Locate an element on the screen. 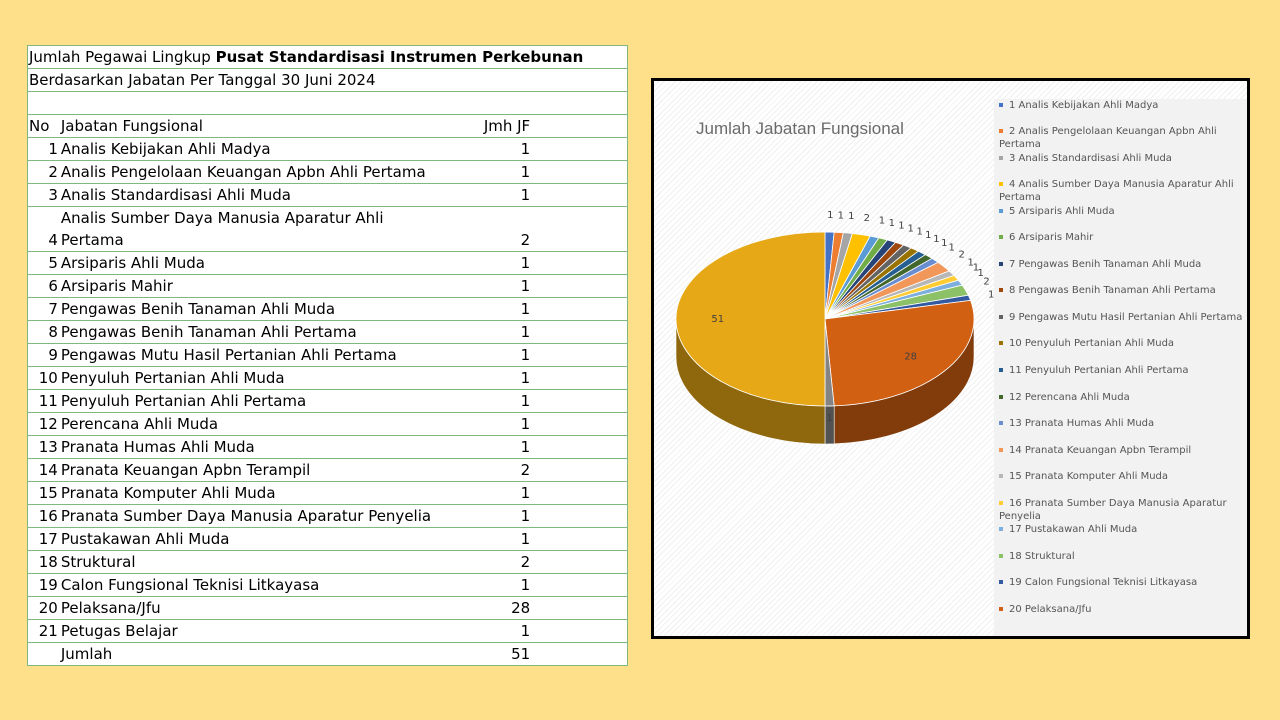  row-jabatan: Struktural is located at coordinates (255, 562).